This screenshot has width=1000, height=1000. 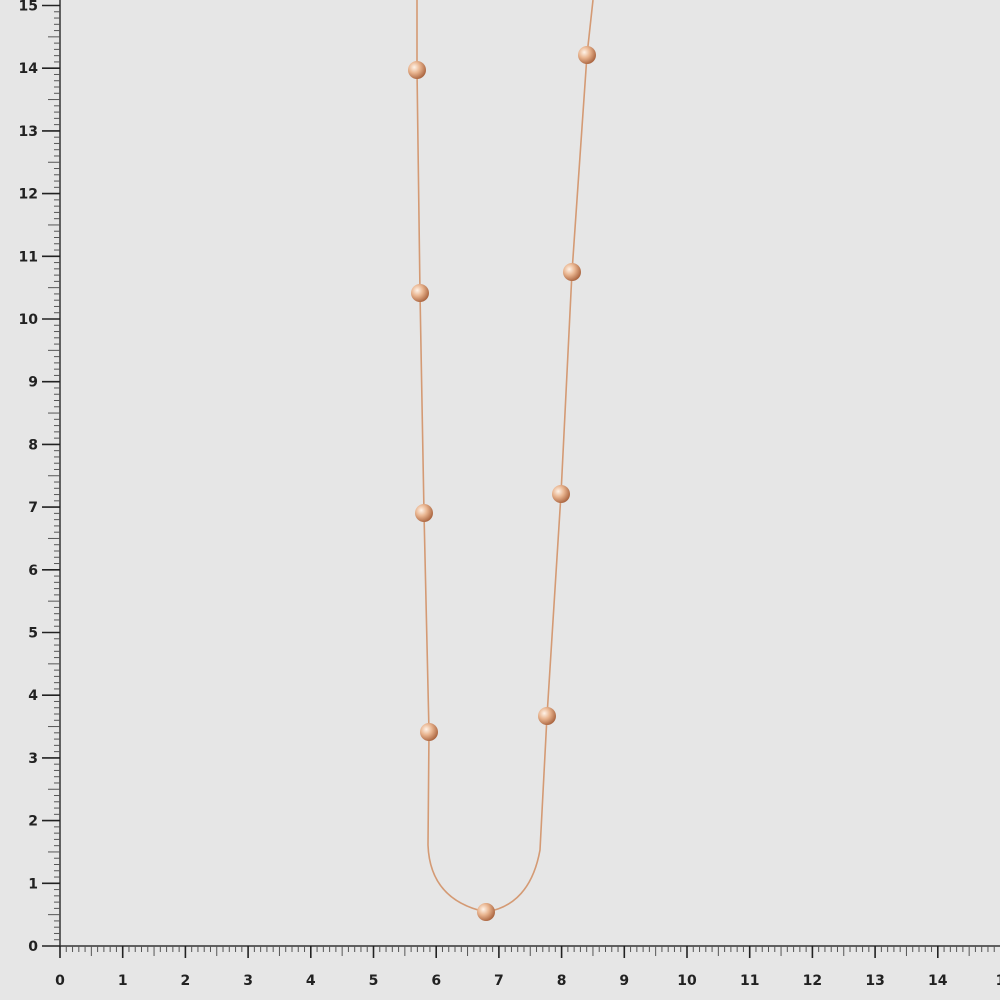 What do you see at coordinates (28, 7) in the screenshot?
I see `ruler-label: 15` at bounding box center [28, 7].